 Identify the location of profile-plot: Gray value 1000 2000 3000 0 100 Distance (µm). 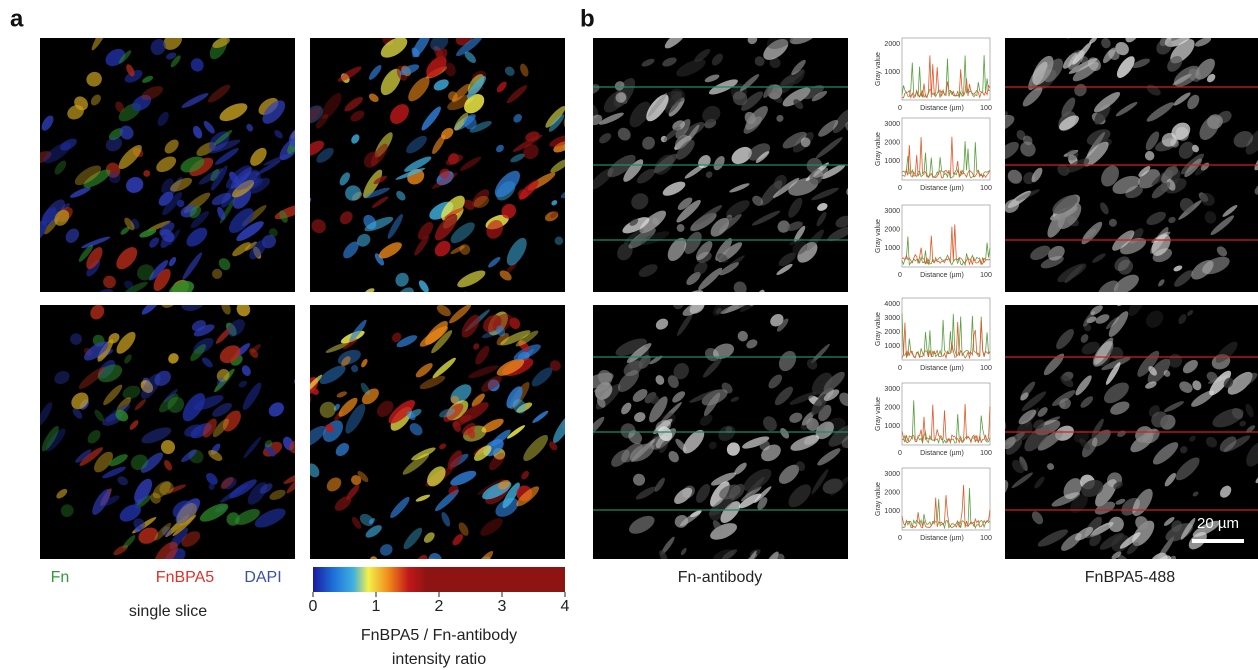
(933, 241).